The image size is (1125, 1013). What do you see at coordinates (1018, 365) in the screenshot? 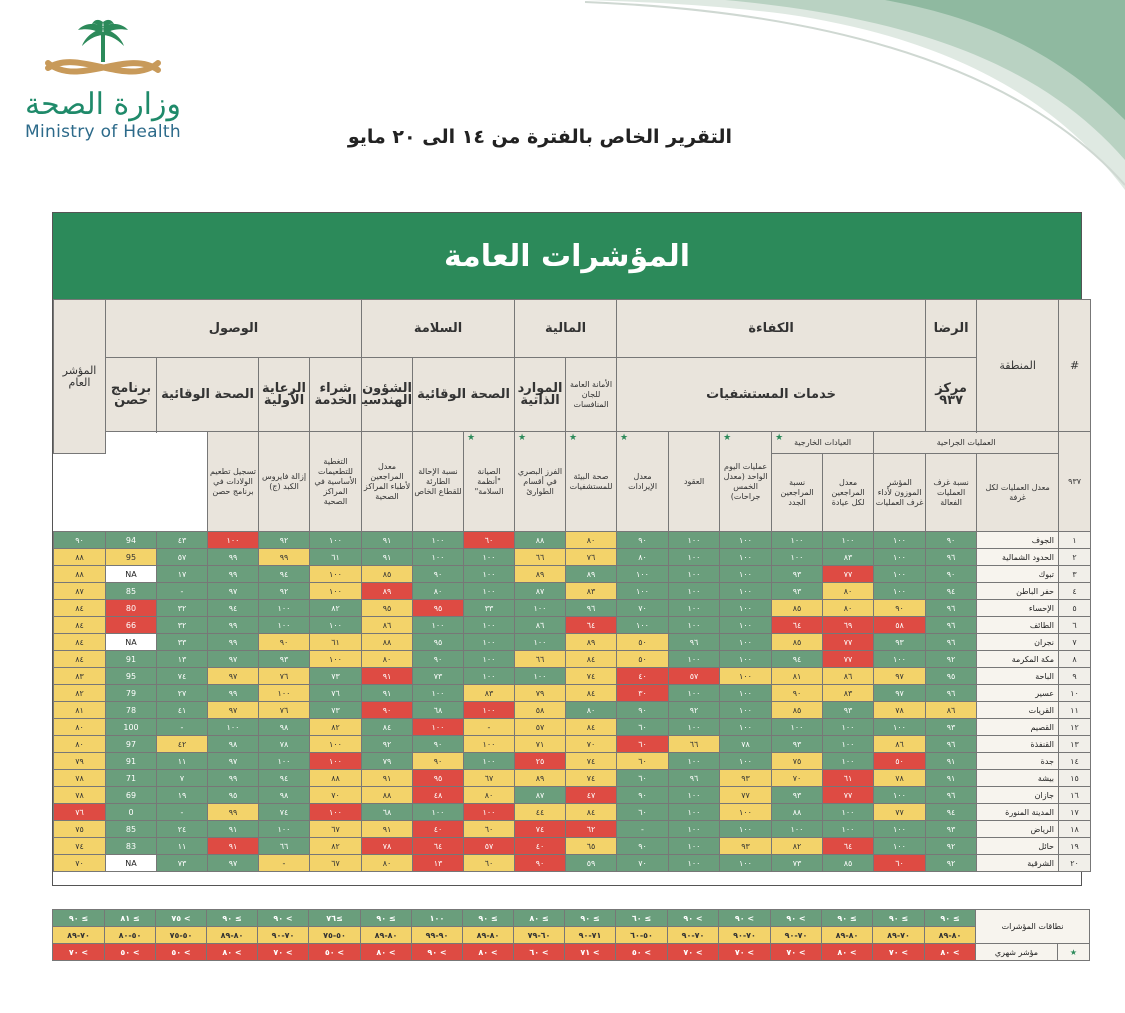
I see `col-region: المنطقة` at bounding box center [1018, 365].